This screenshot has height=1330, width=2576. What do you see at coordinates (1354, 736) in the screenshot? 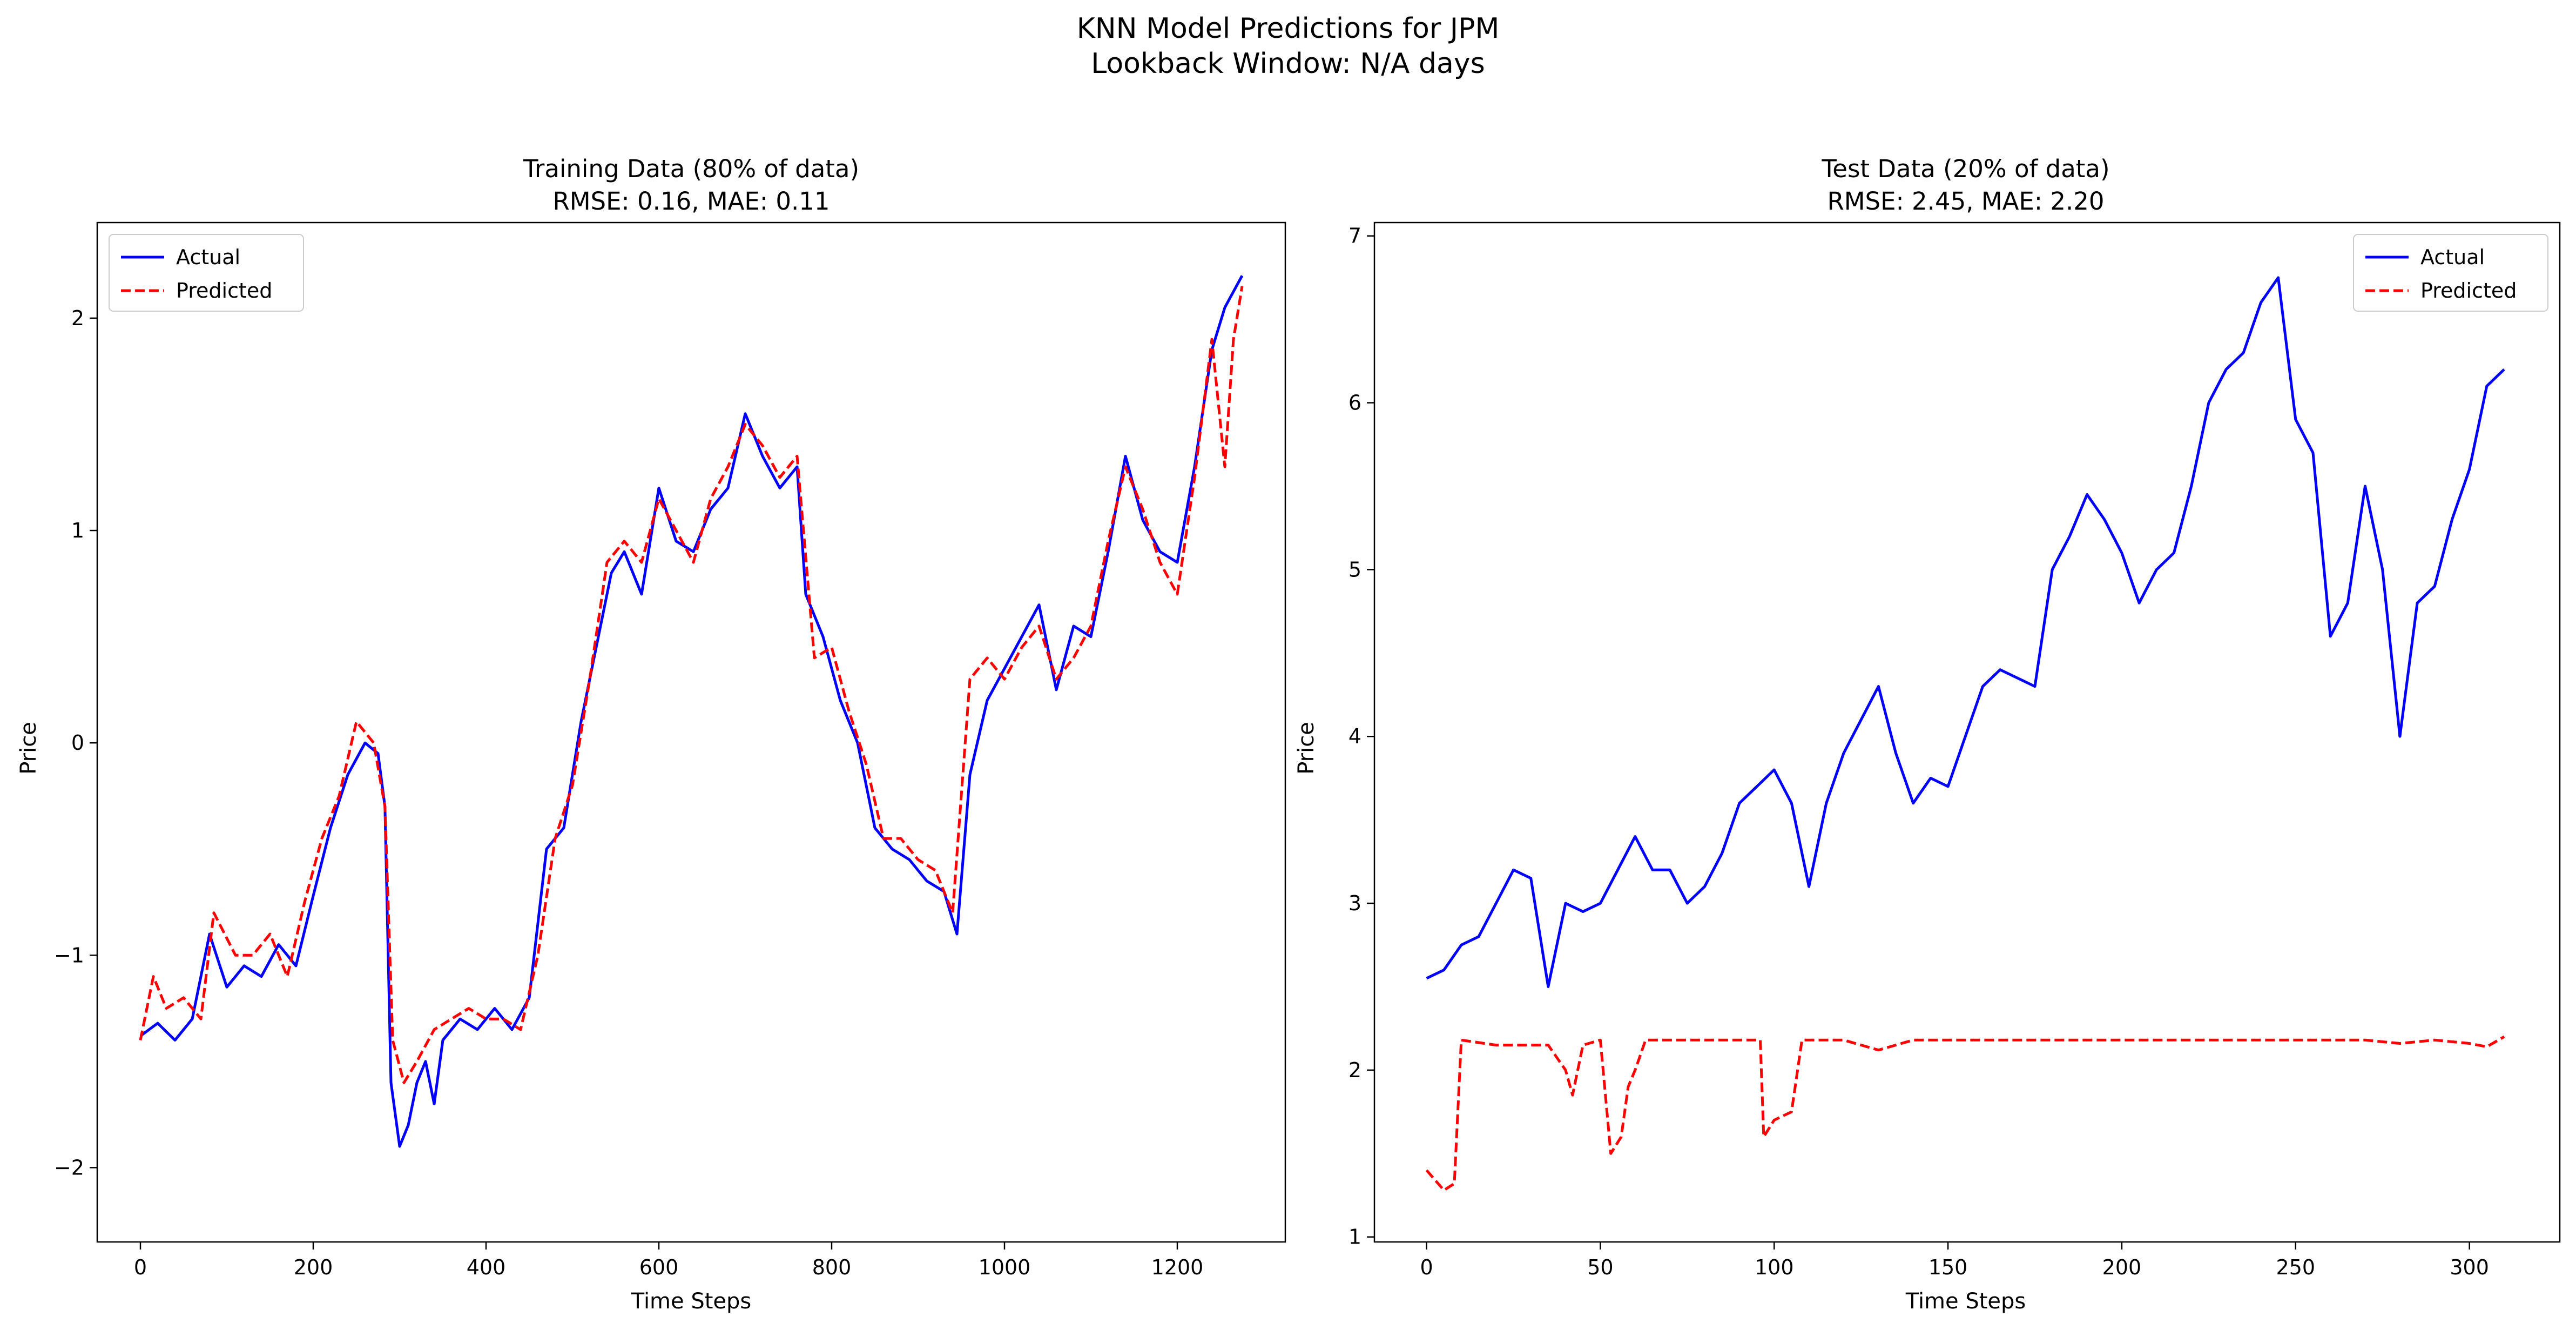
I see `test-y-tick-label: 4` at bounding box center [1354, 736].